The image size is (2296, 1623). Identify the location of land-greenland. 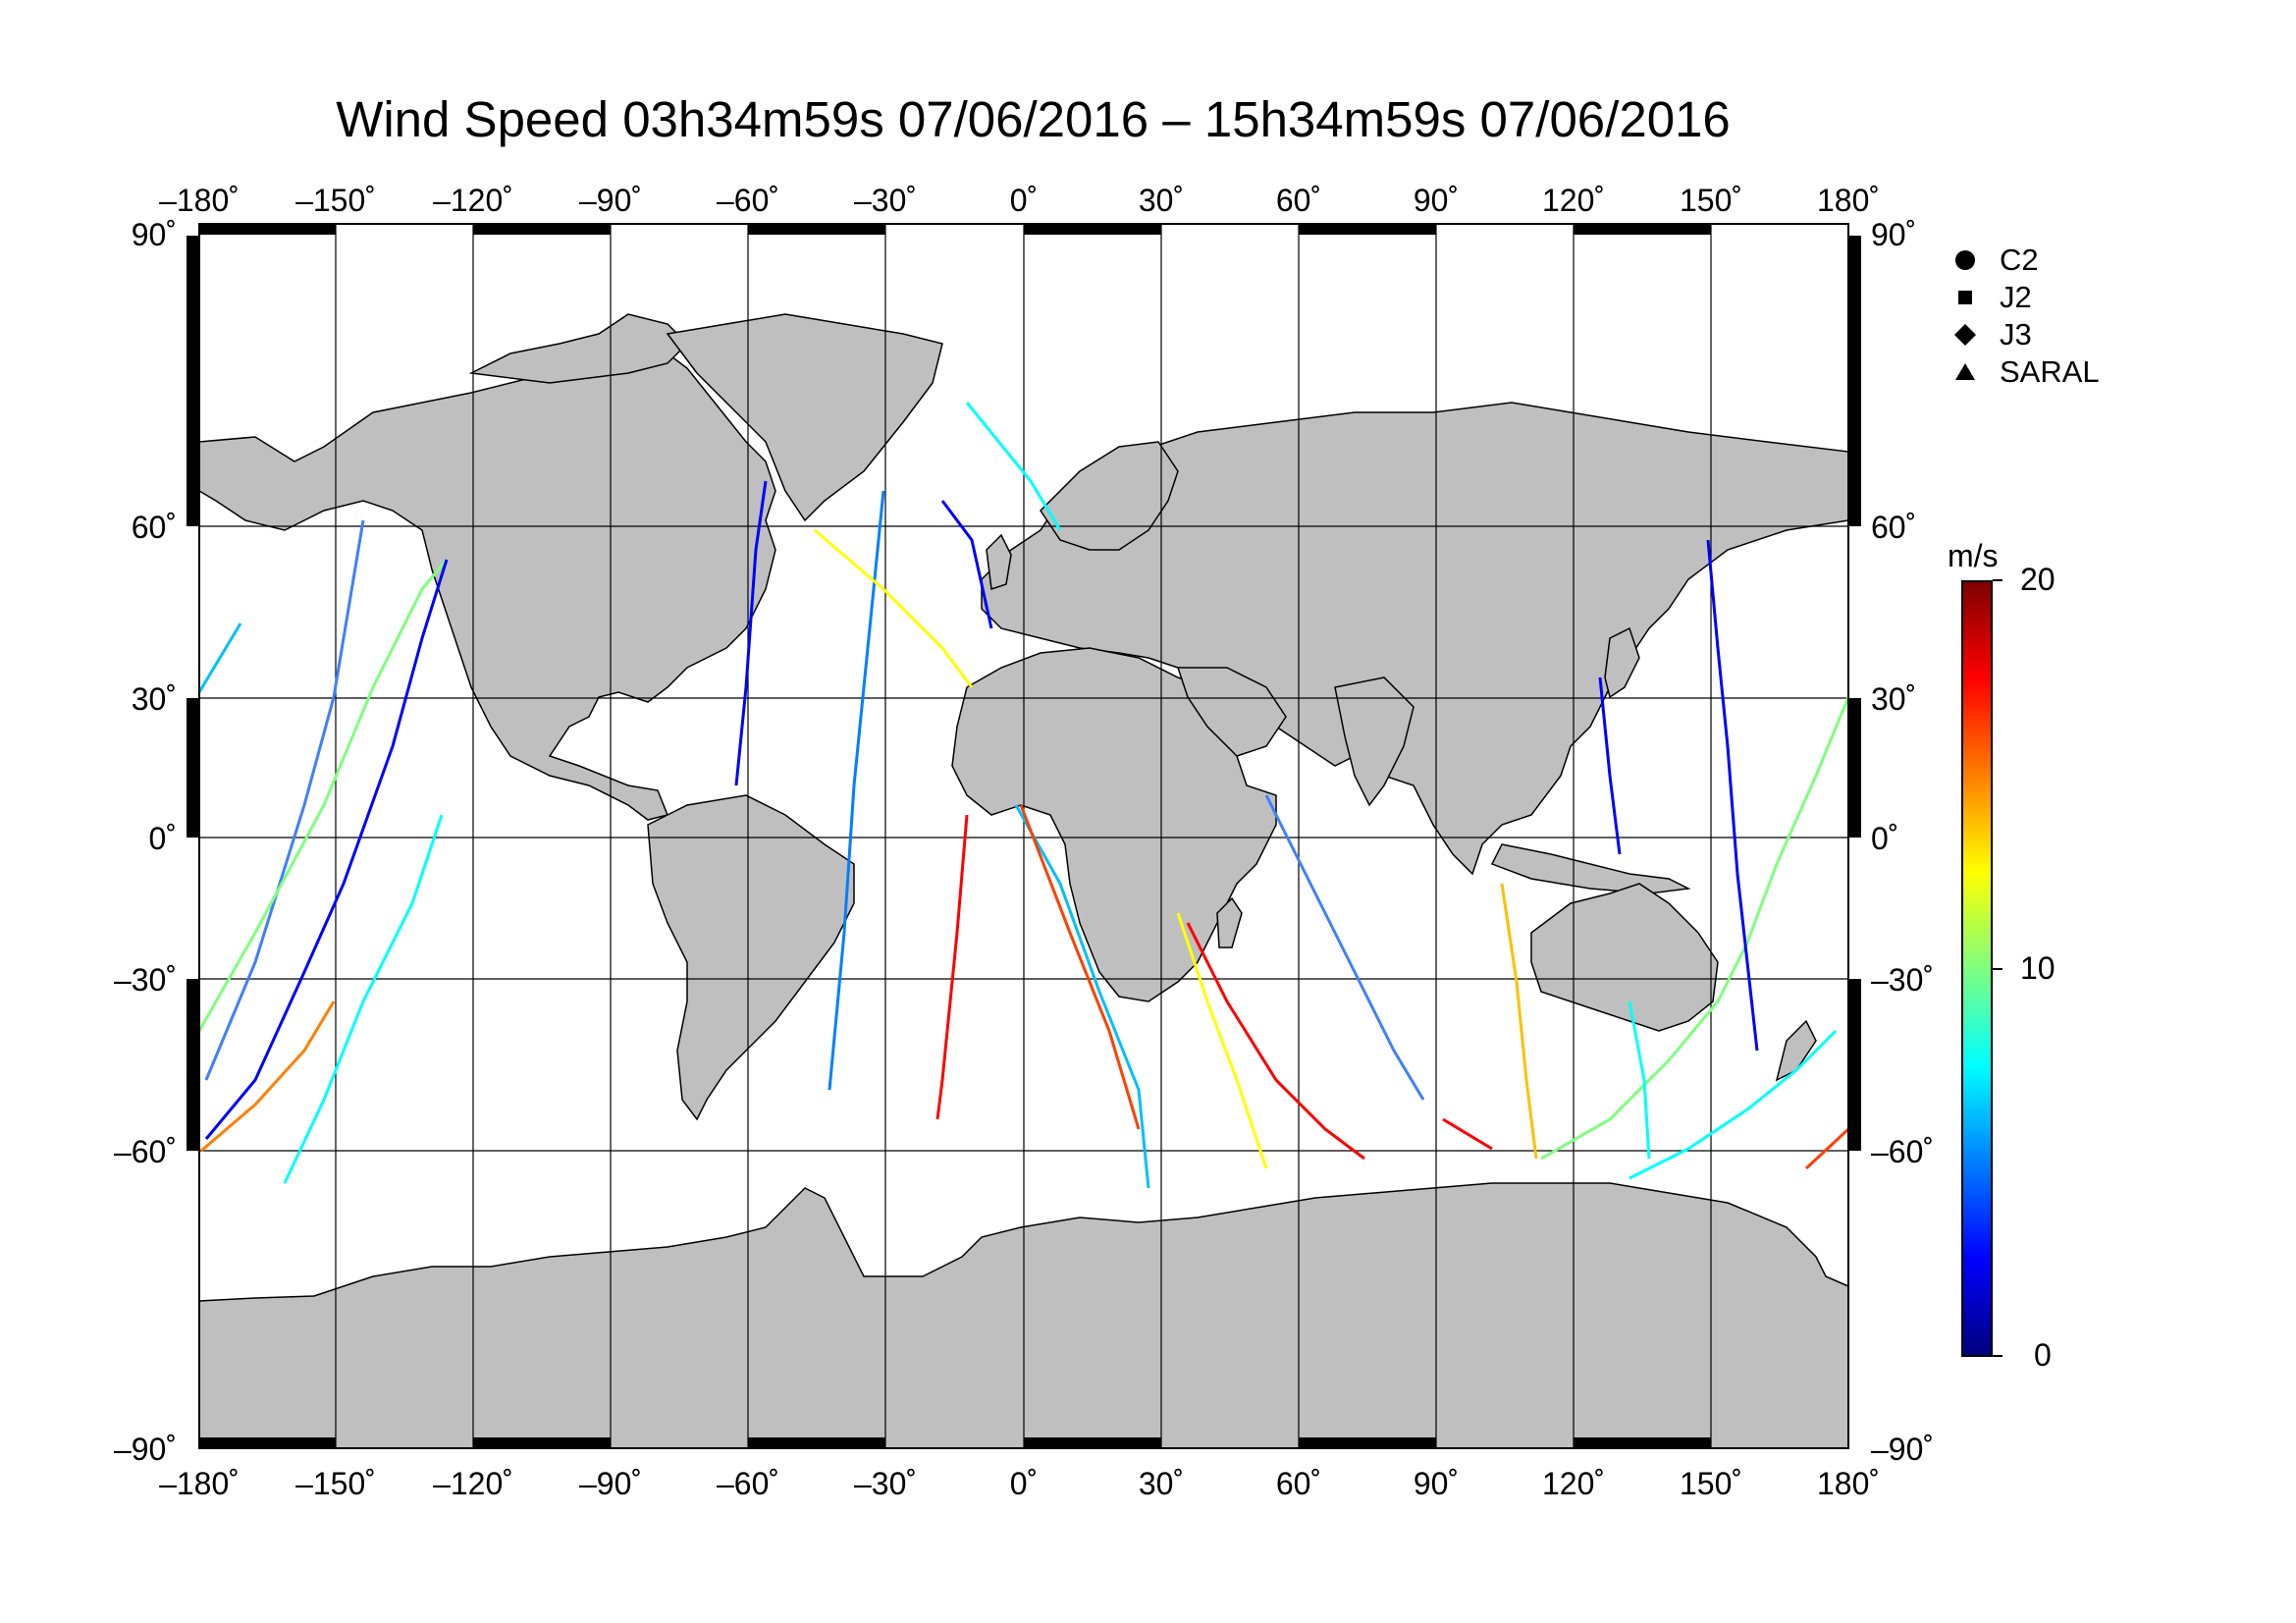
(804, 418).